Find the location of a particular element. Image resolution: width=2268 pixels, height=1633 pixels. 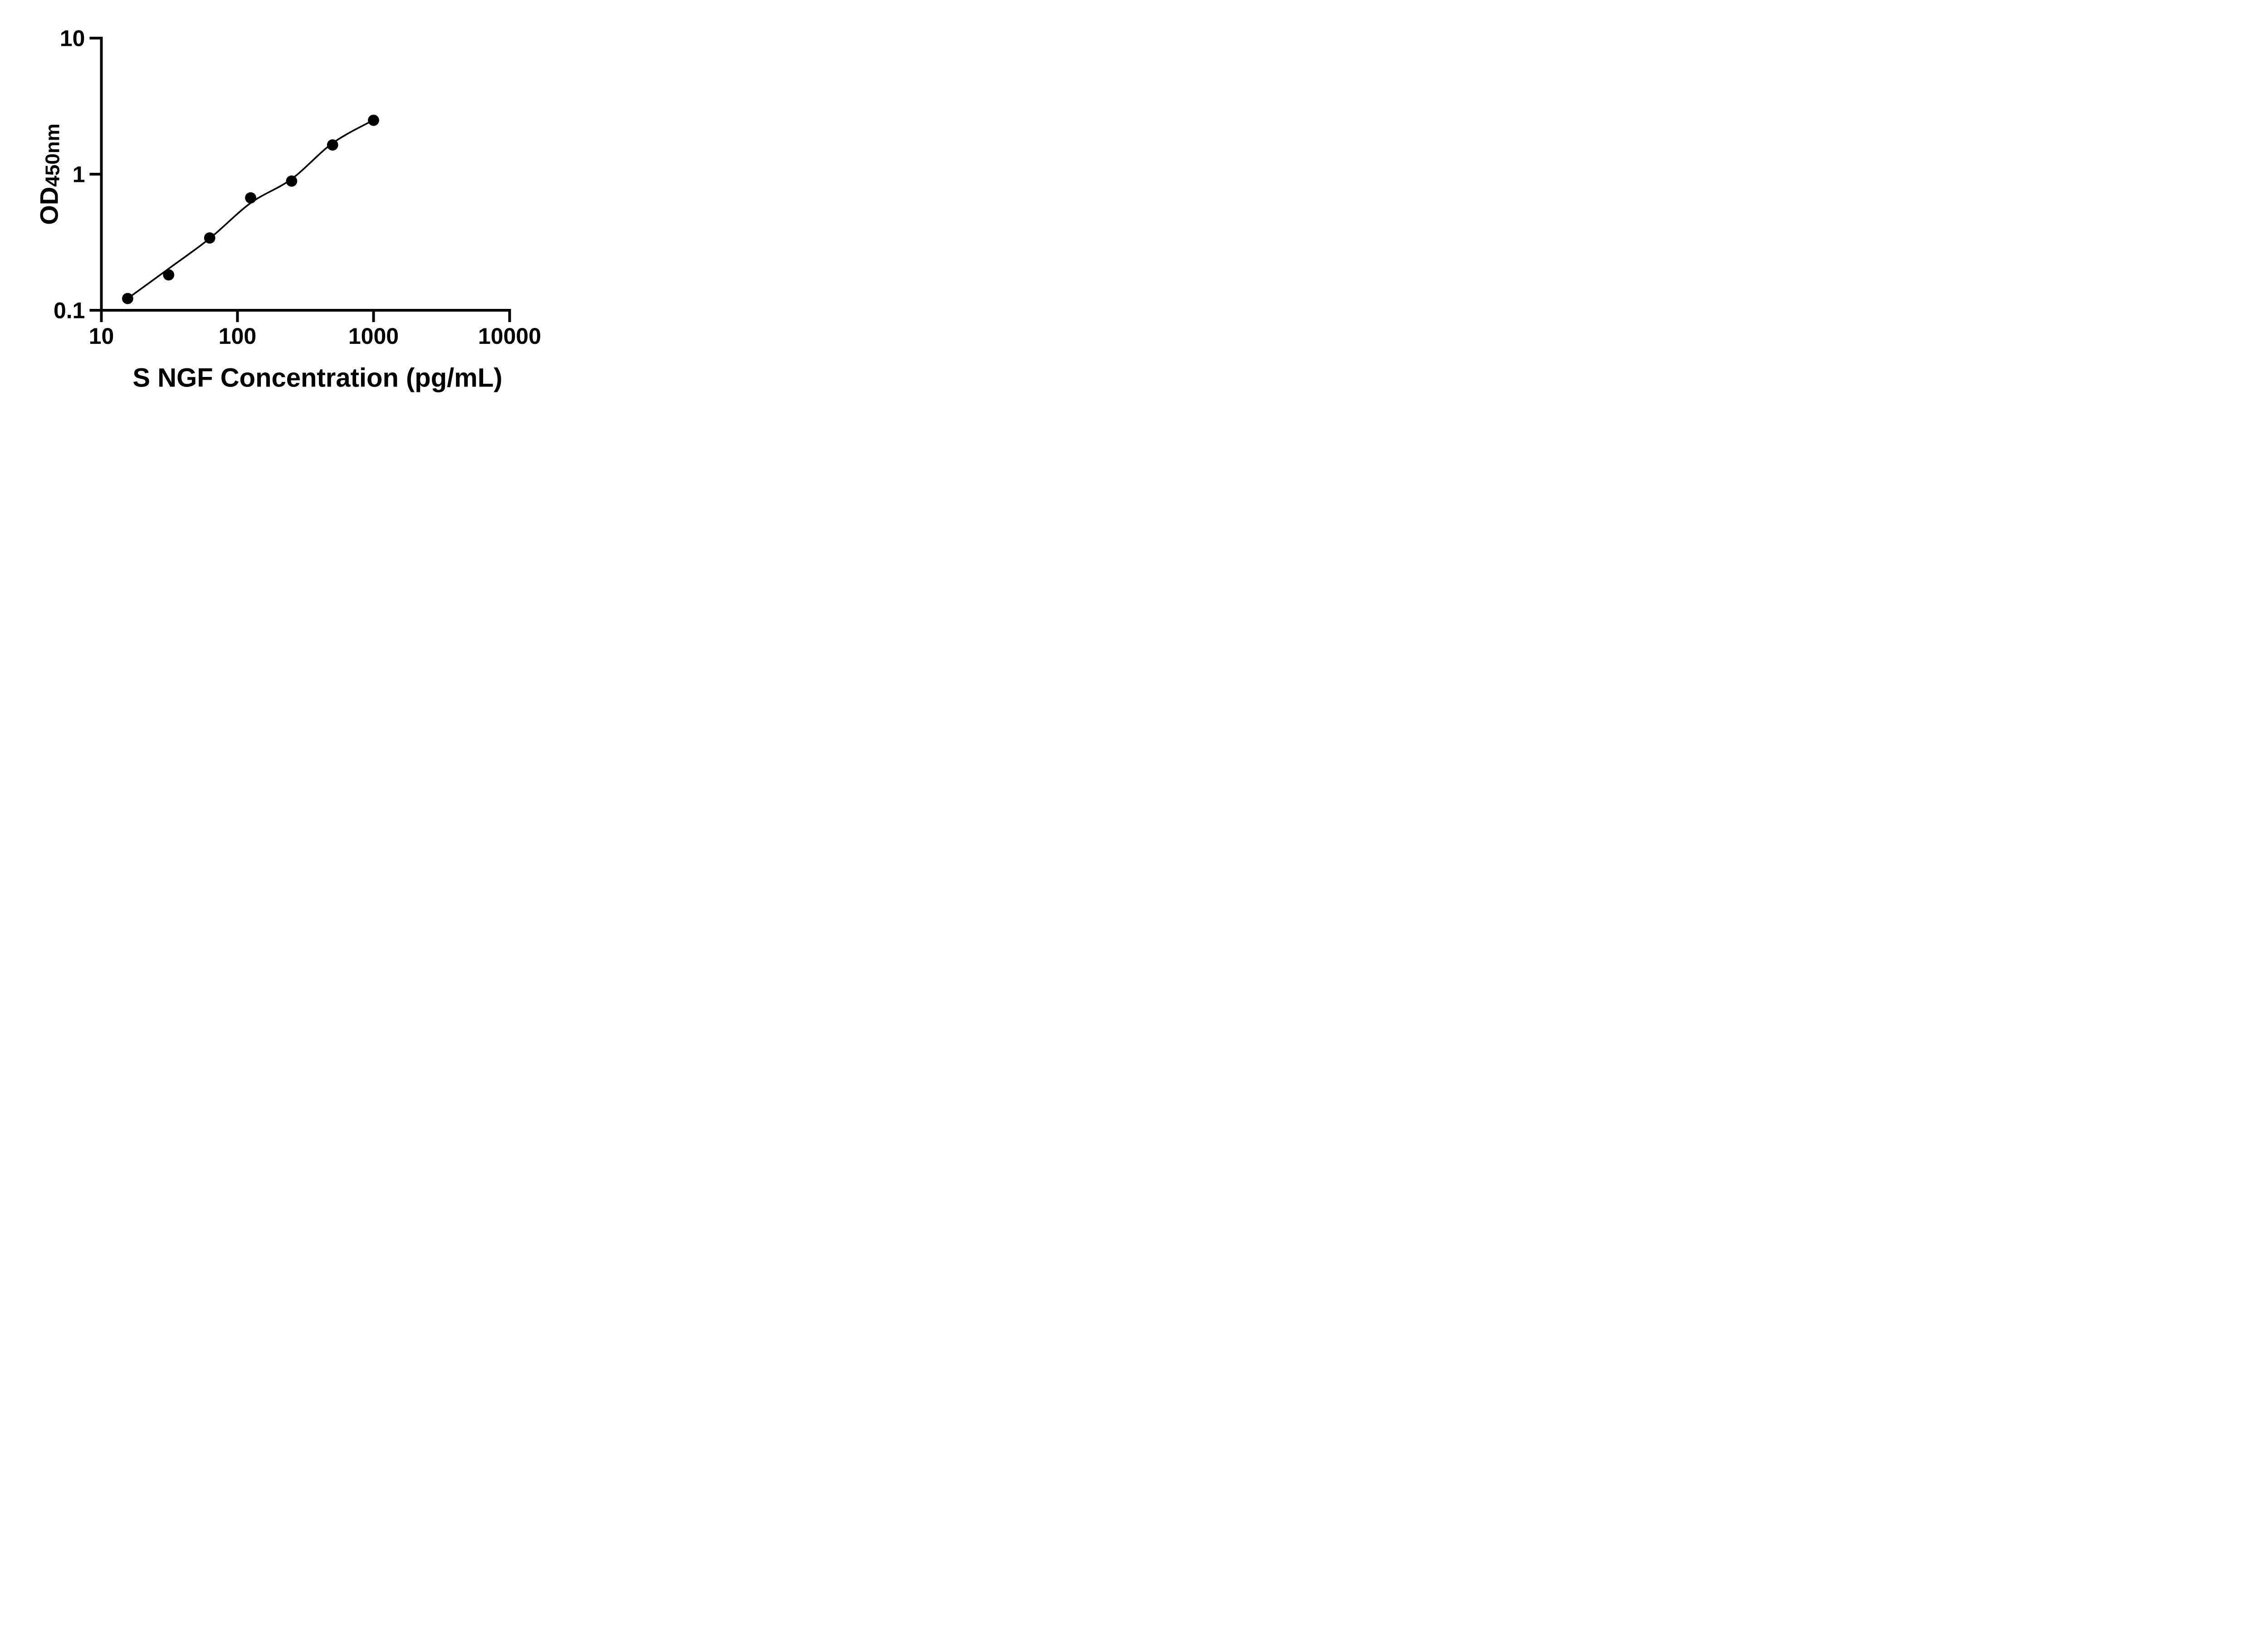

y-axis-title: OD450nm is located at coordinates (49, 174).